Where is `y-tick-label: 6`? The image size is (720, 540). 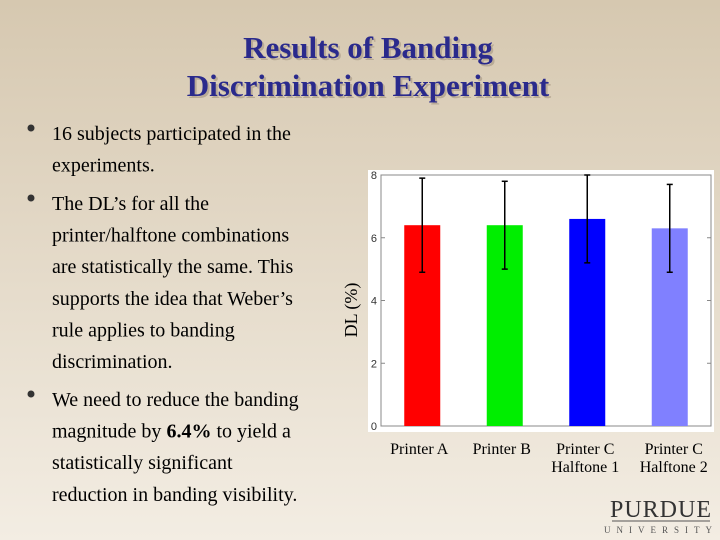
y-tick-label: 6 is located at coordinates (374, 239).